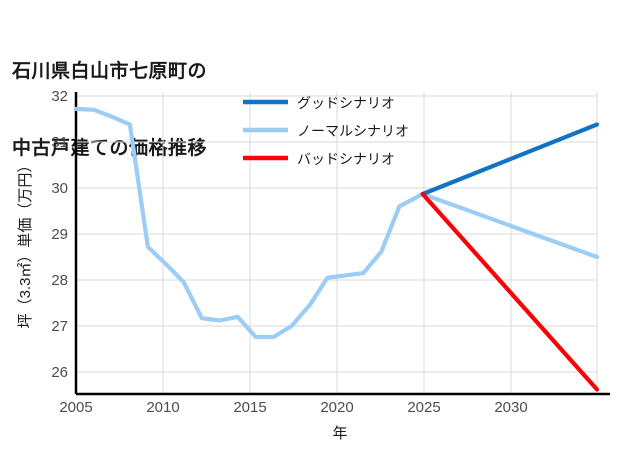 Image resolution: width=621 pixels, height=465 pixels. I want to click on y-tick-28: 28, so click(59, 280).